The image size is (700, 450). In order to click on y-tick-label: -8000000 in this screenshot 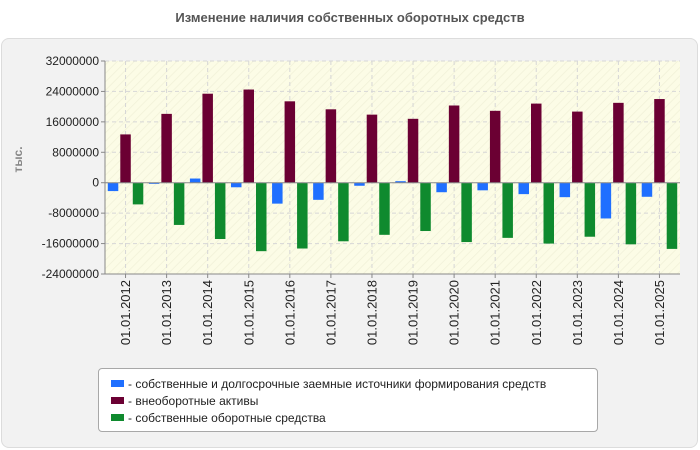, I will do `click(73, 213)`.